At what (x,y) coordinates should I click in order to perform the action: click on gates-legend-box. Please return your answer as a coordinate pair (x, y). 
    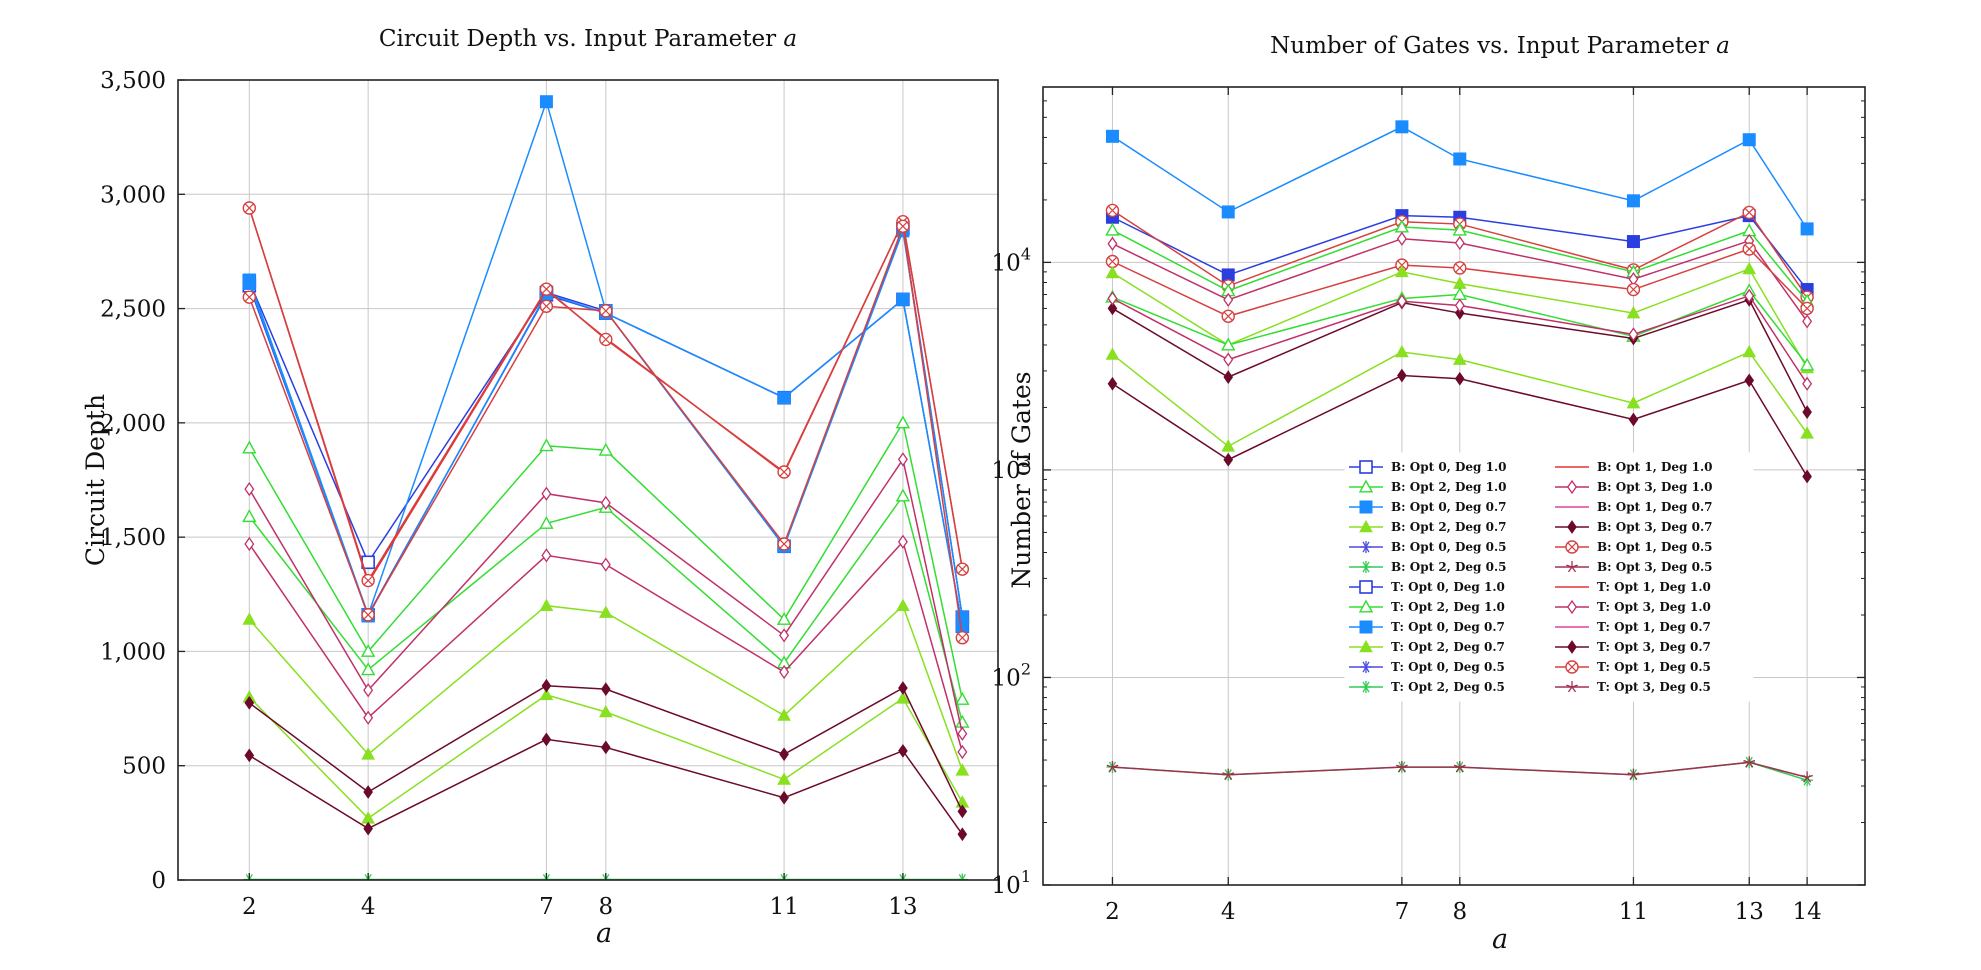
    Looking at the image, I should click on (1549, 577).